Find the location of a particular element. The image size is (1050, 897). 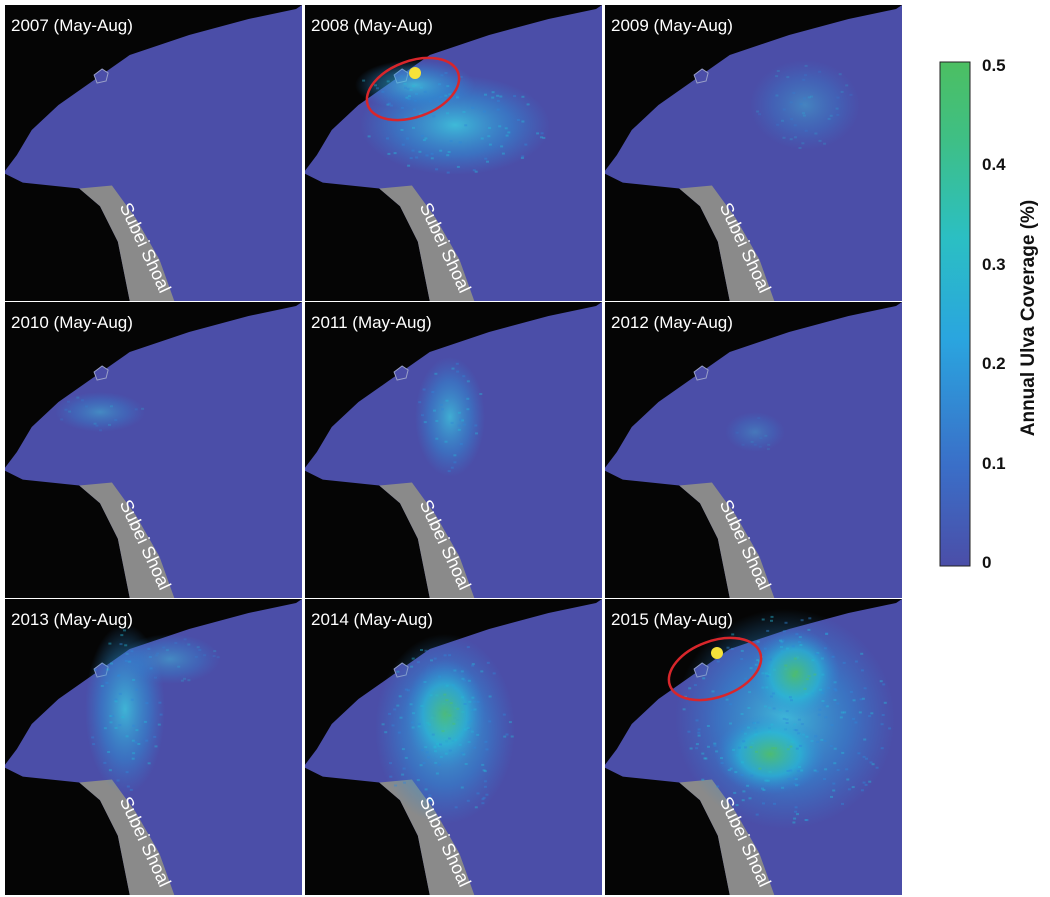

map-panel-2009: 2009 (May-Aug)Subei Shoal is located at coordinates (753, 153).